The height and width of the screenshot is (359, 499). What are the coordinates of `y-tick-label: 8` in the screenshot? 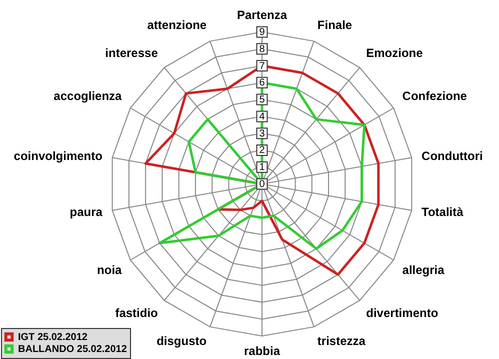 It's located at (262, 49).